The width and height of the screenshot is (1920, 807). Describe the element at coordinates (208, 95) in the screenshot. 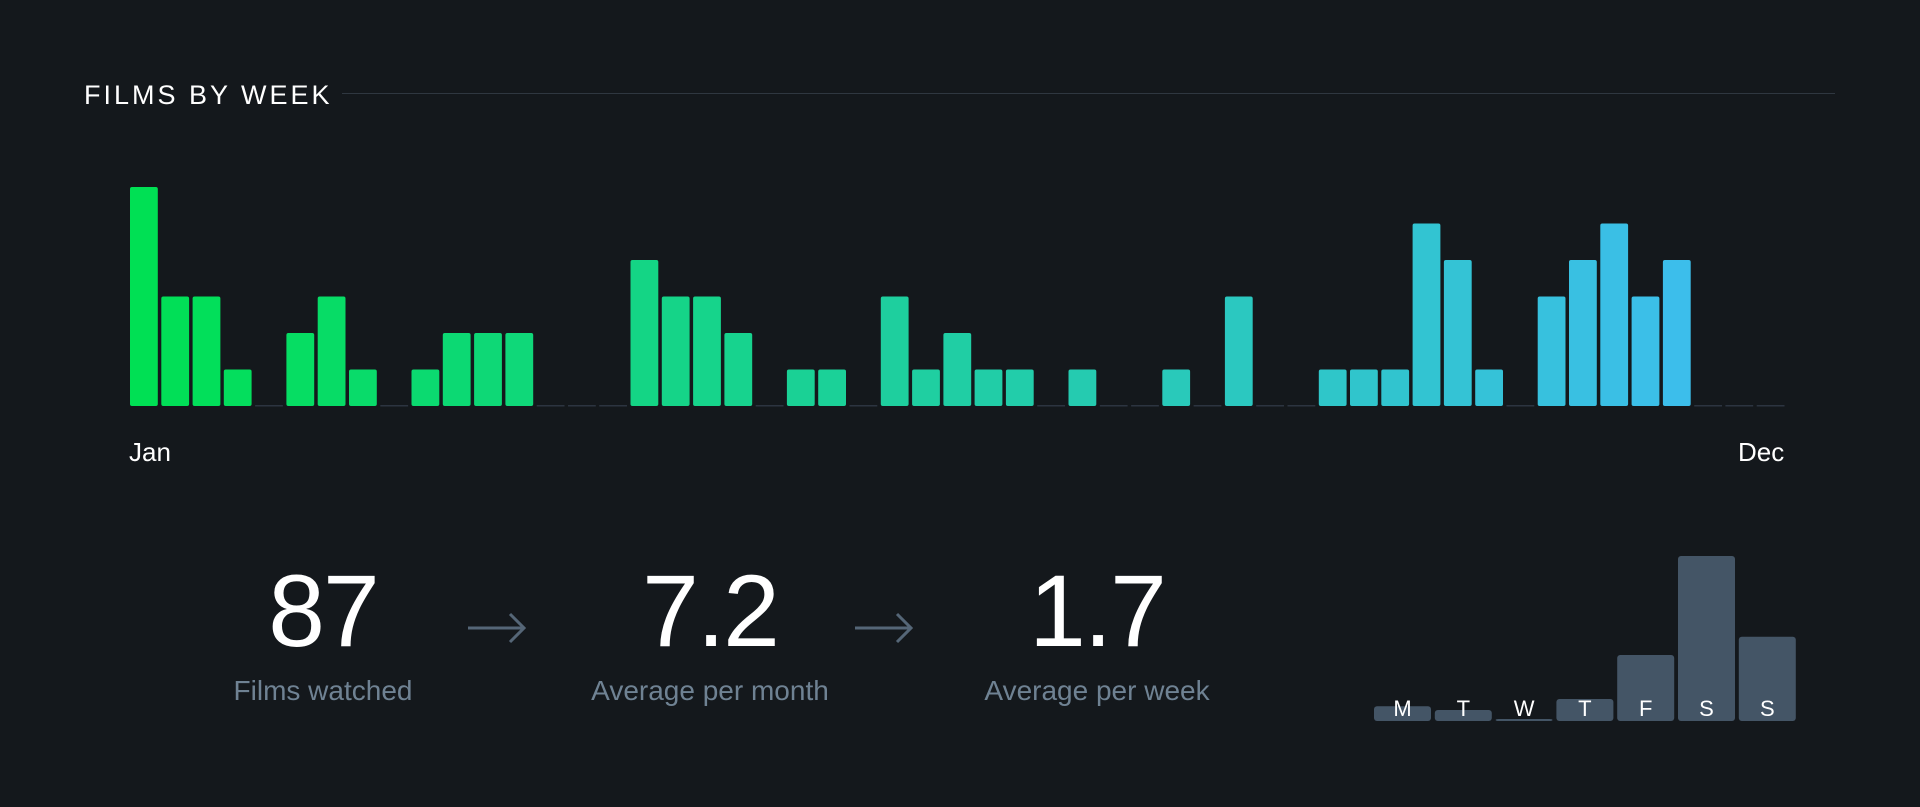

I see `section-title: FILMS BY WEEK` at that location.